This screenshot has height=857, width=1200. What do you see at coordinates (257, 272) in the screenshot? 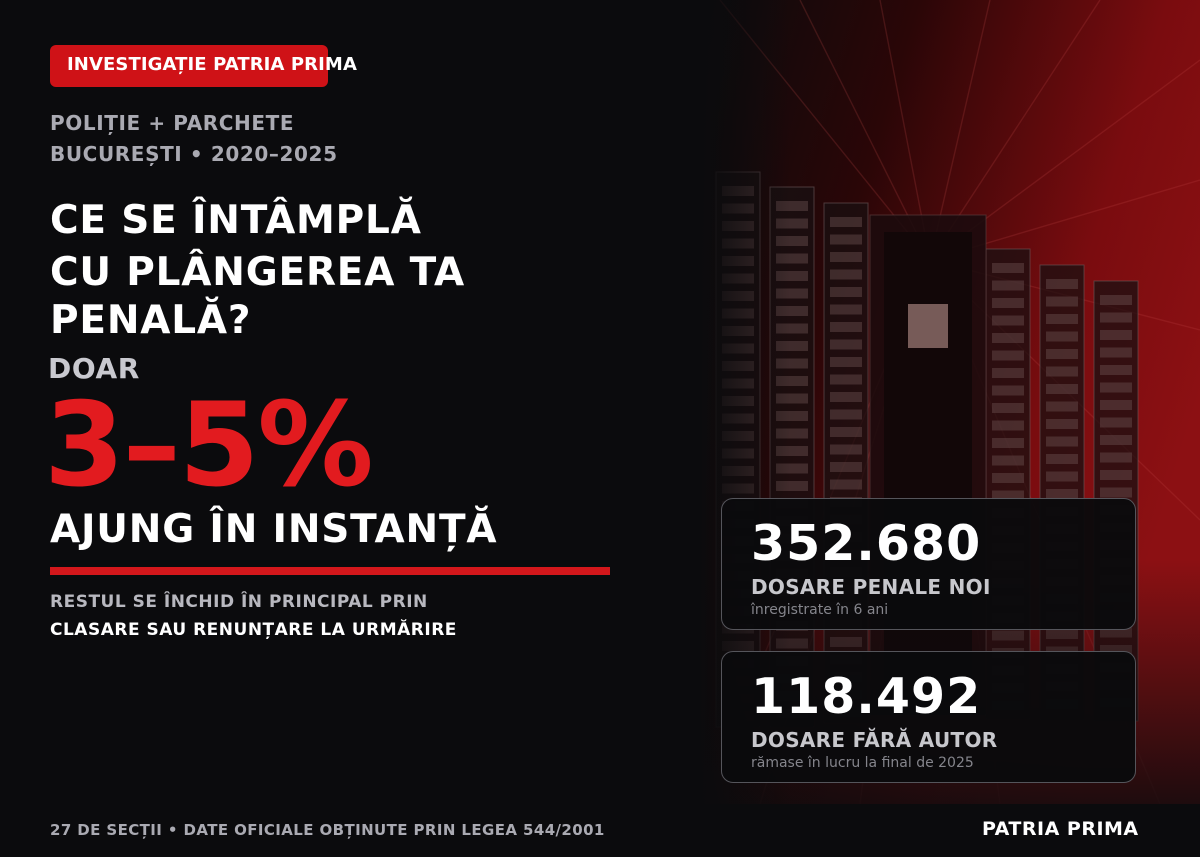
I see `headline-line-2: CU PLÂNGEREA TA` at bounding box center [257, 272].